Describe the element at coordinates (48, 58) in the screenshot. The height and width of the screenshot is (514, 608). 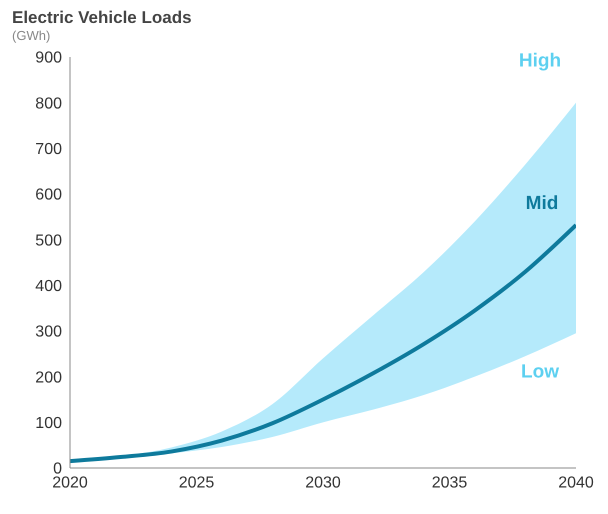
I see `y-tick-label: 900` at that location.